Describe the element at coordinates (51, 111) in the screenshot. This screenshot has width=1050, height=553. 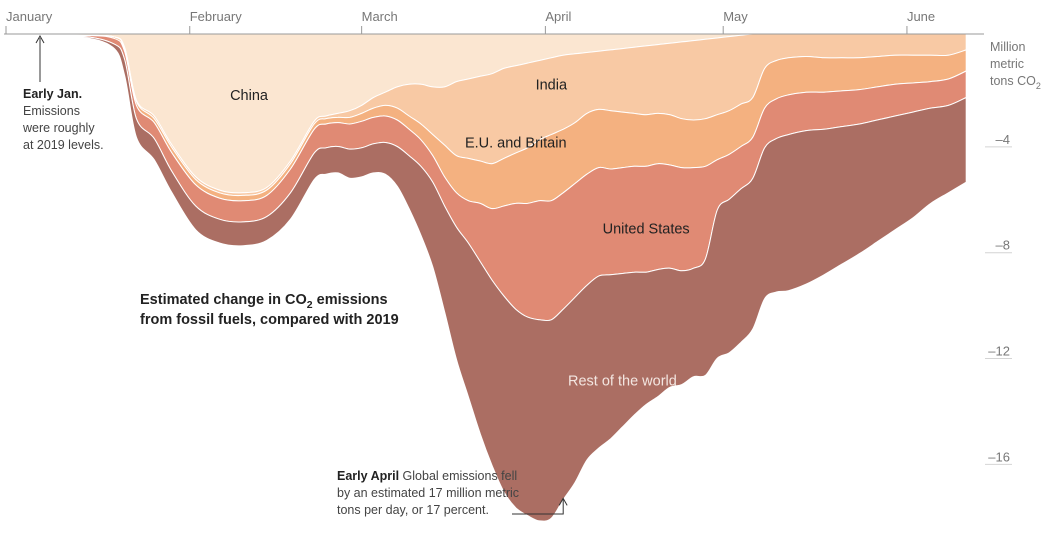
I see `early-jan-line: Emissions` at that location.